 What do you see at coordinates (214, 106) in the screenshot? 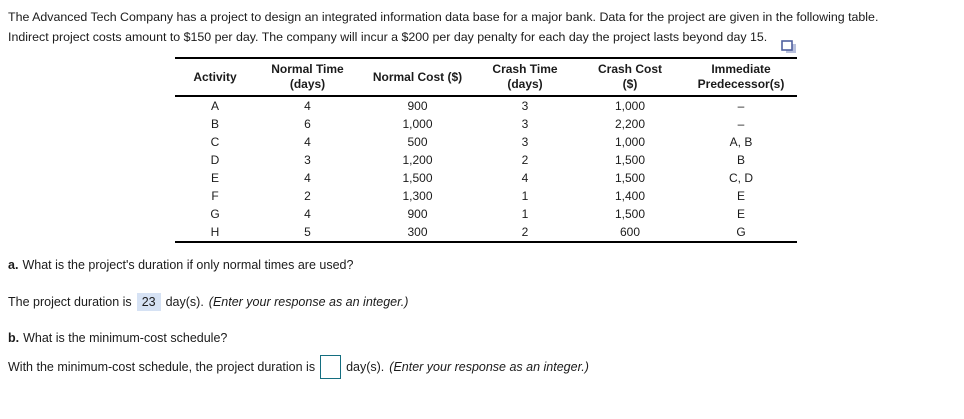
I see `table-cell: A` at bounding box center [214, 106].